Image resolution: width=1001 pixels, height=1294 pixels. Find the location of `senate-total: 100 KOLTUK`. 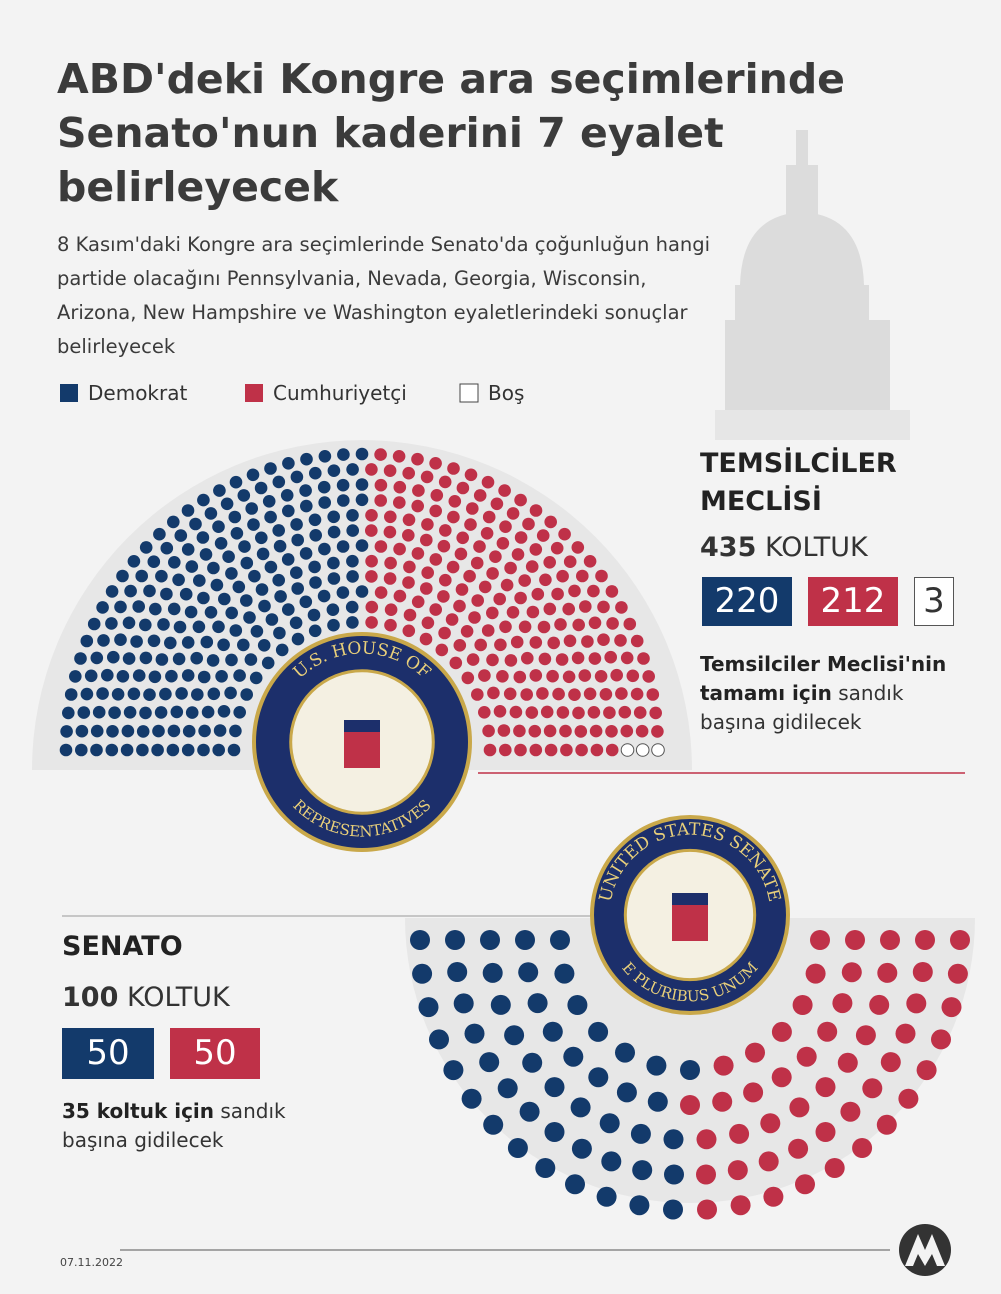

senate-total: 100 KOLTUK is located at coordinates (146, 997).